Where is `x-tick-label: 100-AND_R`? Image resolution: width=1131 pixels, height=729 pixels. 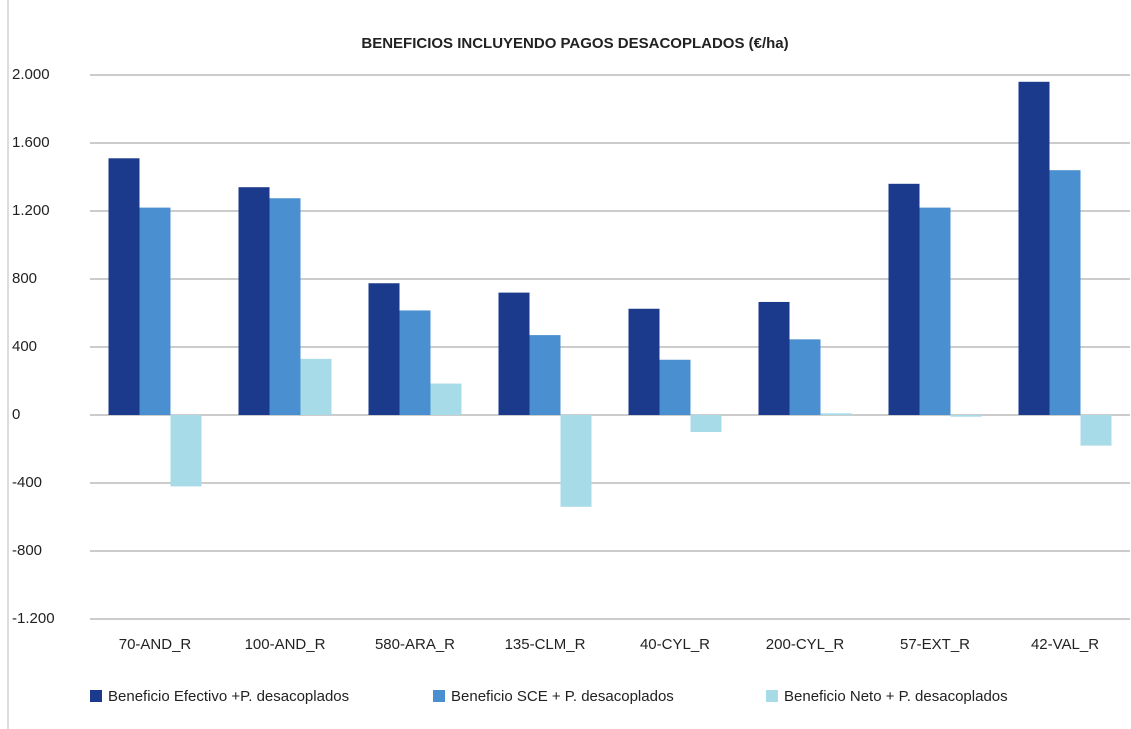 x-tick-label: 100-AND_R is located at coordinates (285, 644).